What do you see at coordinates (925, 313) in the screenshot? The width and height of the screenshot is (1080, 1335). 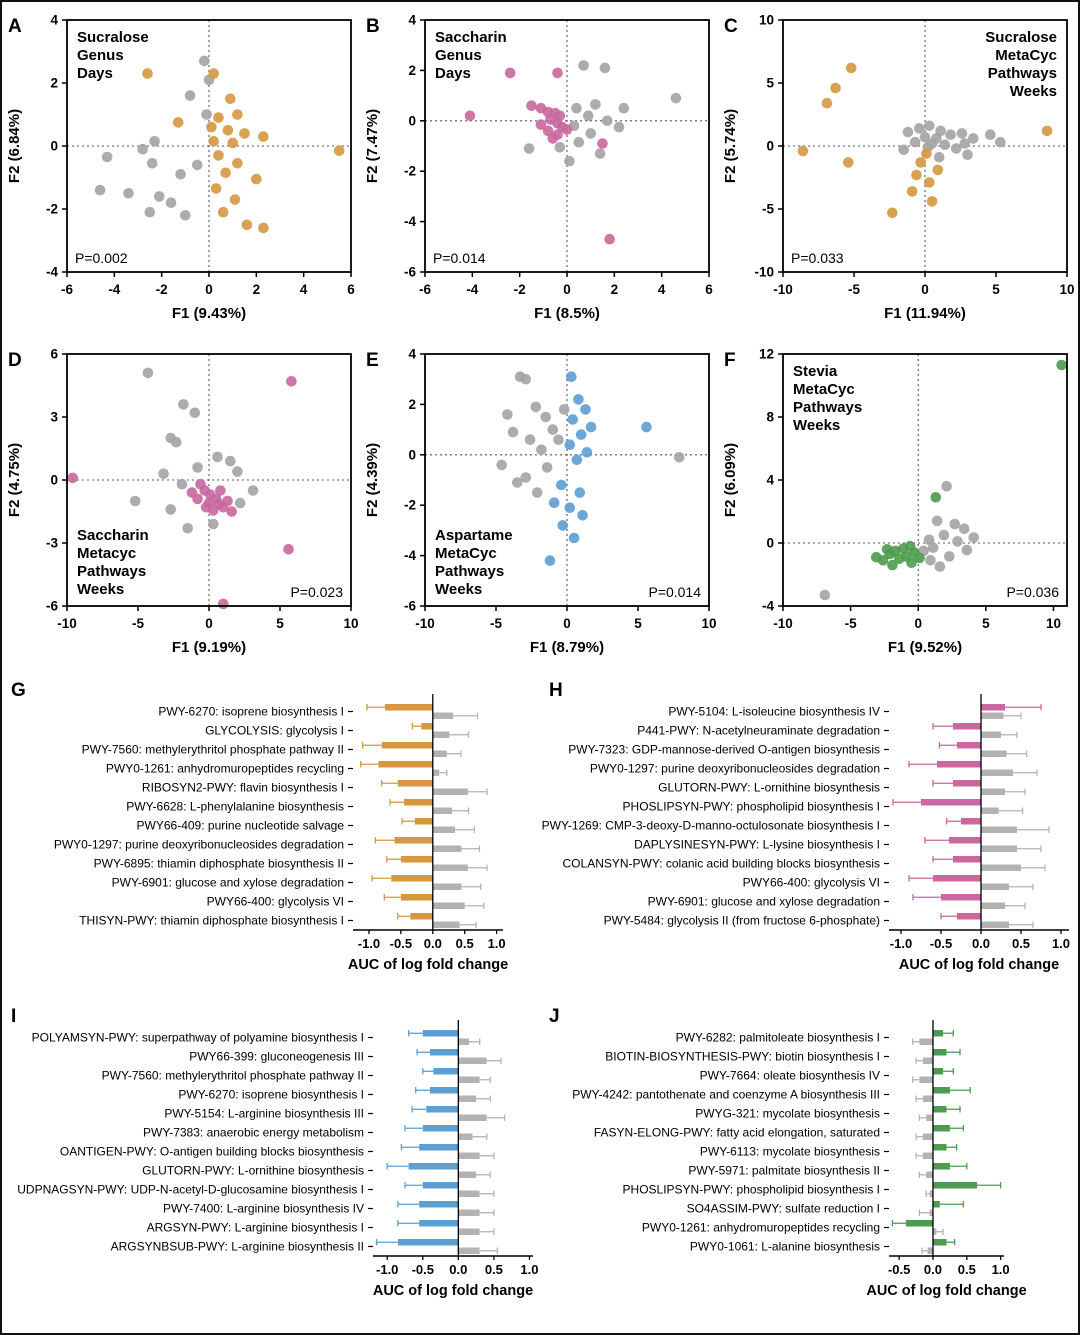 I see `x-axis-label: F1 (11.94%)` at bounding box center [925, 313].